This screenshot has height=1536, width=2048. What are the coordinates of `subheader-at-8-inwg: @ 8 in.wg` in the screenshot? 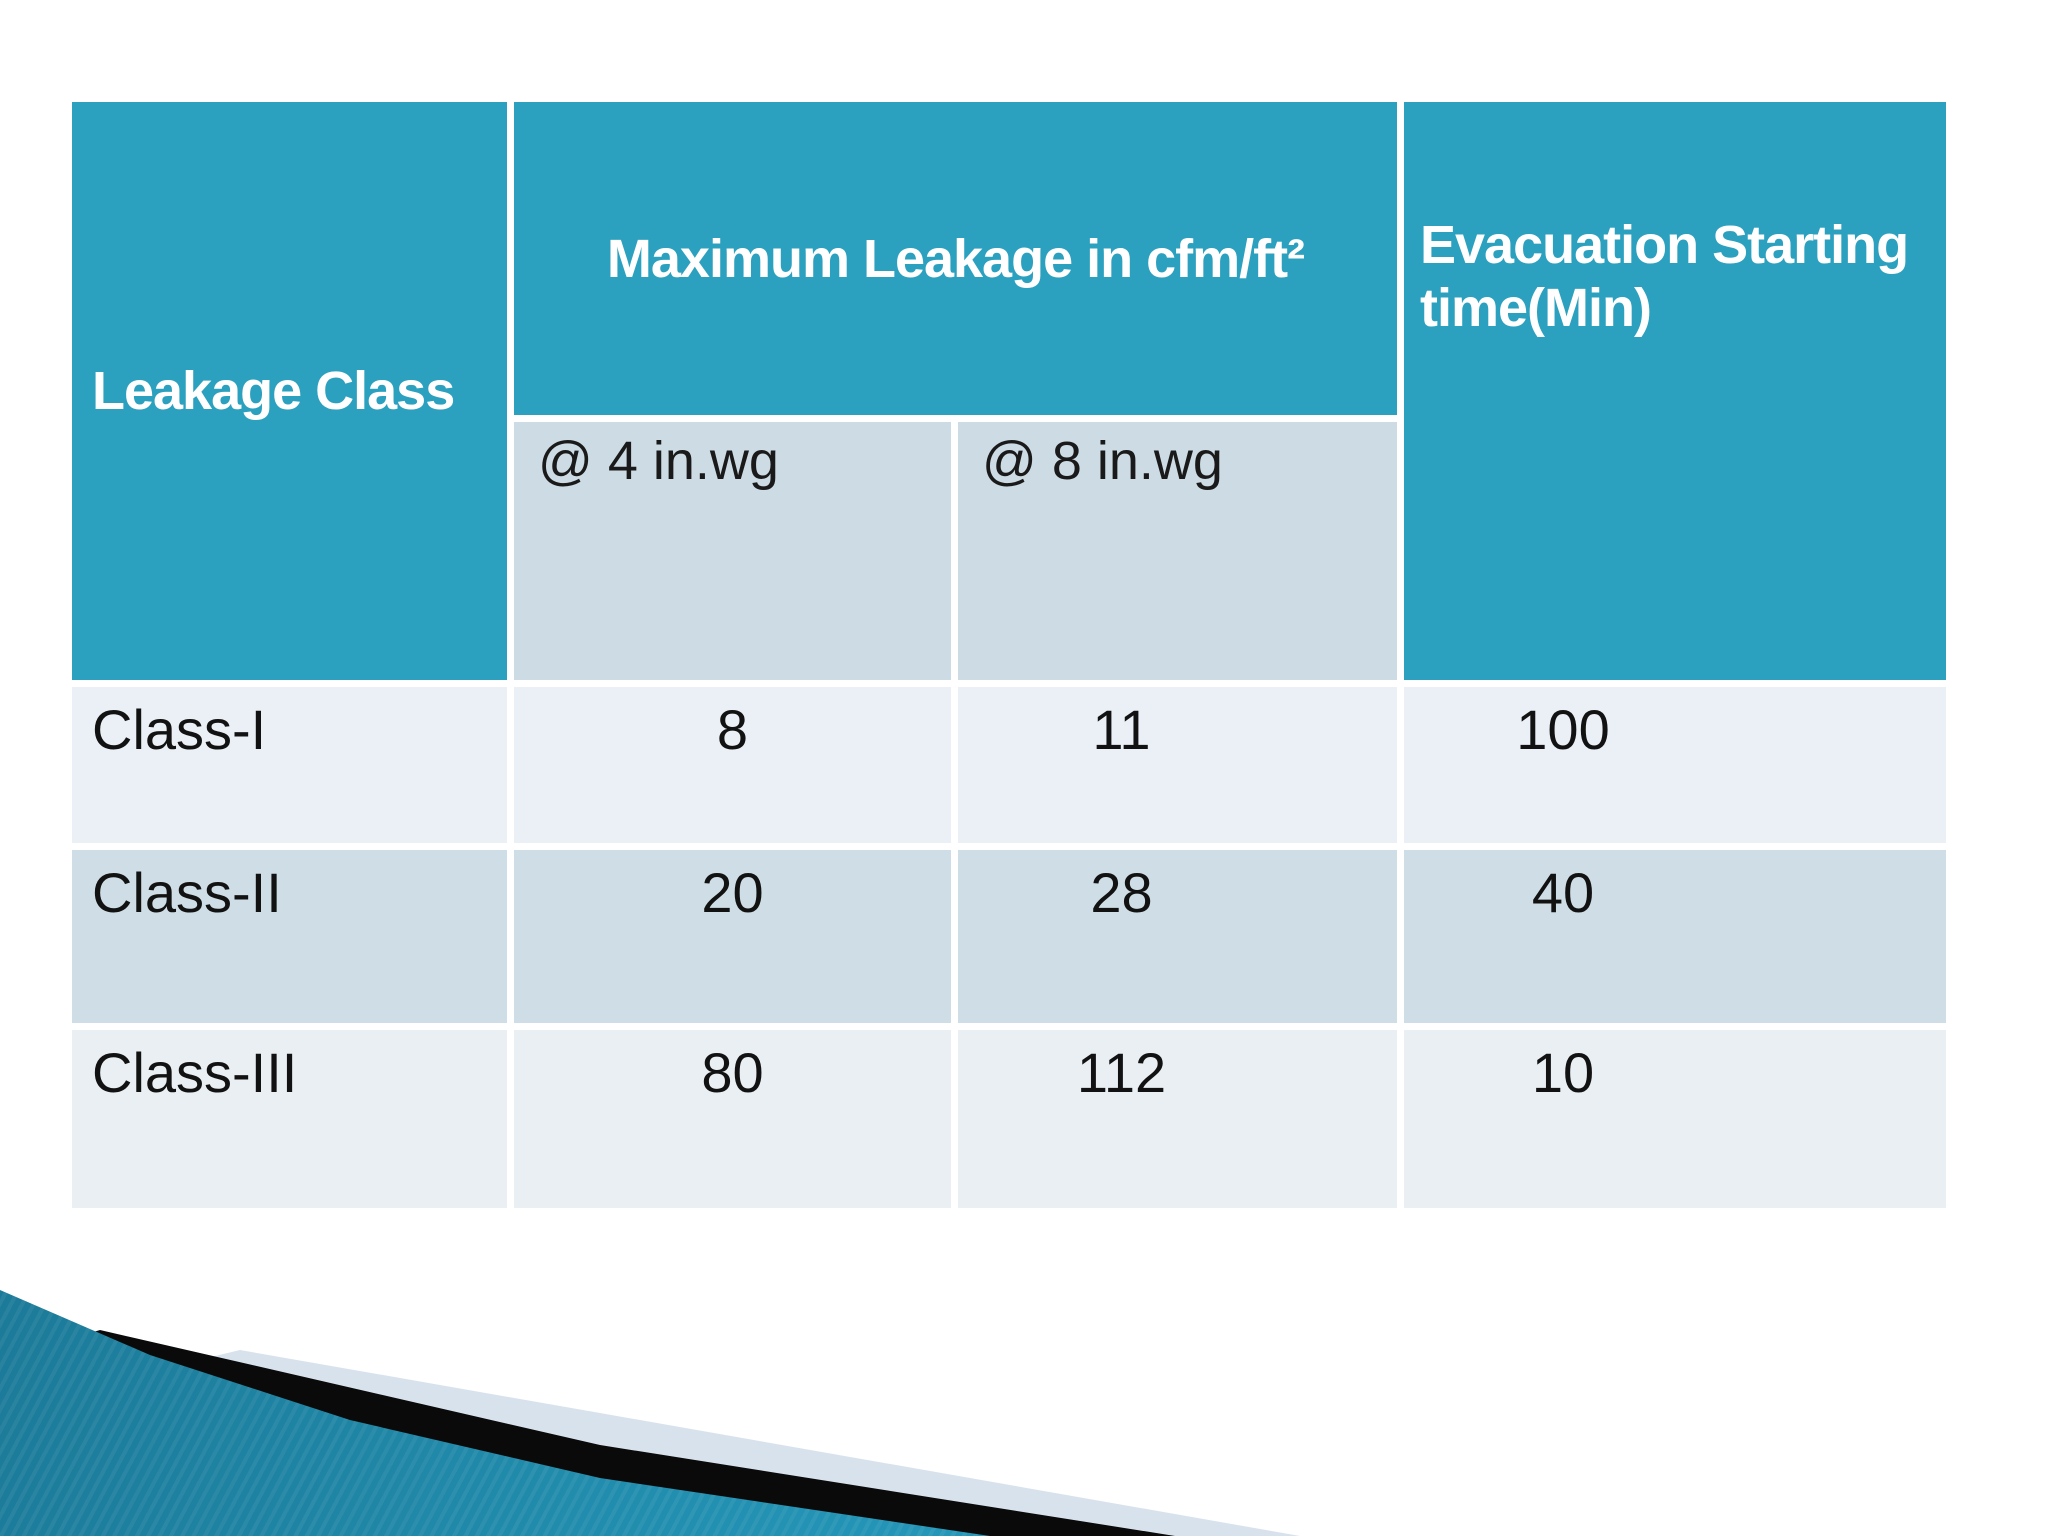 It's located at (1177, 551).